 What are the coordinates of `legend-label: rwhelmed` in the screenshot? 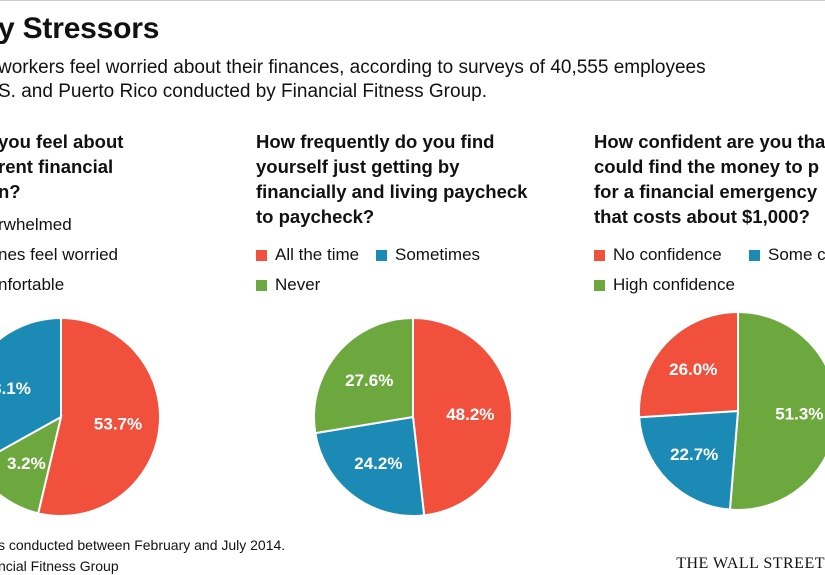 It's located at (36, 224).